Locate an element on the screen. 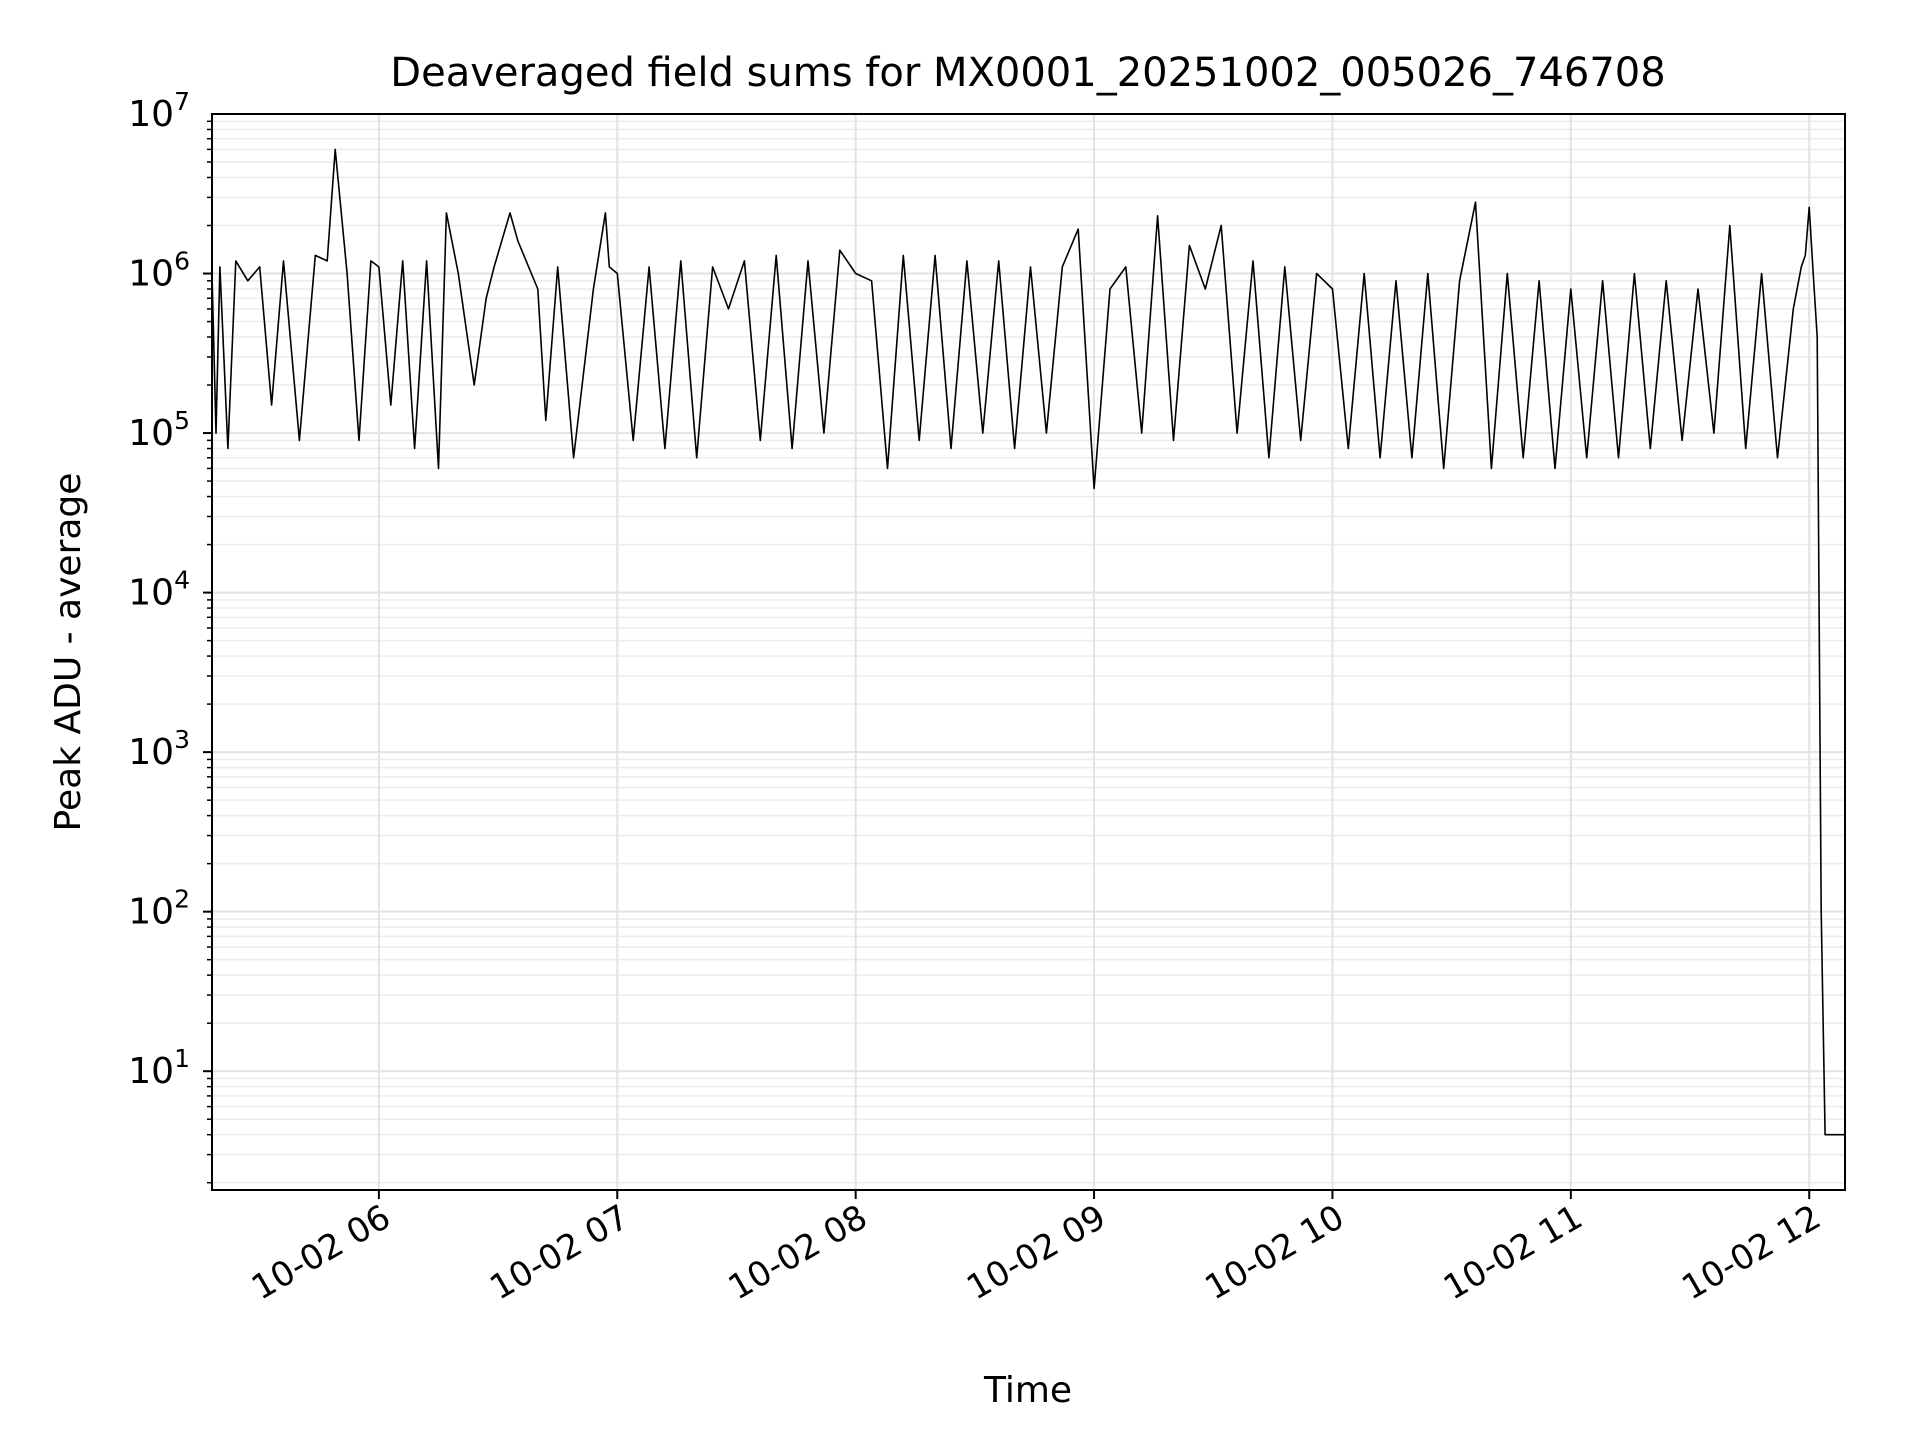 This screenshot has width=1920, height=1440. y-tick-label: 10² is located at coordinates (159, 909).